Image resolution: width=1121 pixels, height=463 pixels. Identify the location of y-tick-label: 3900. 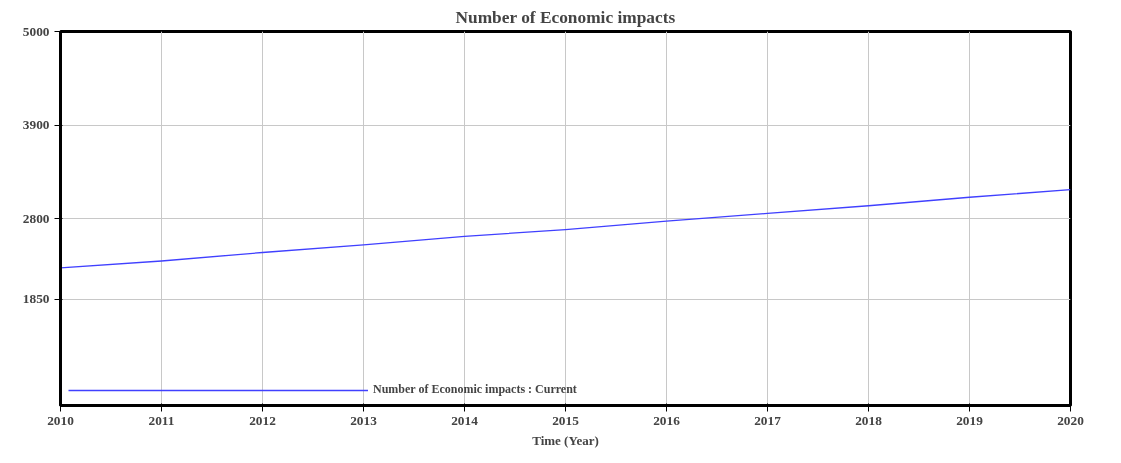
(36, 124).